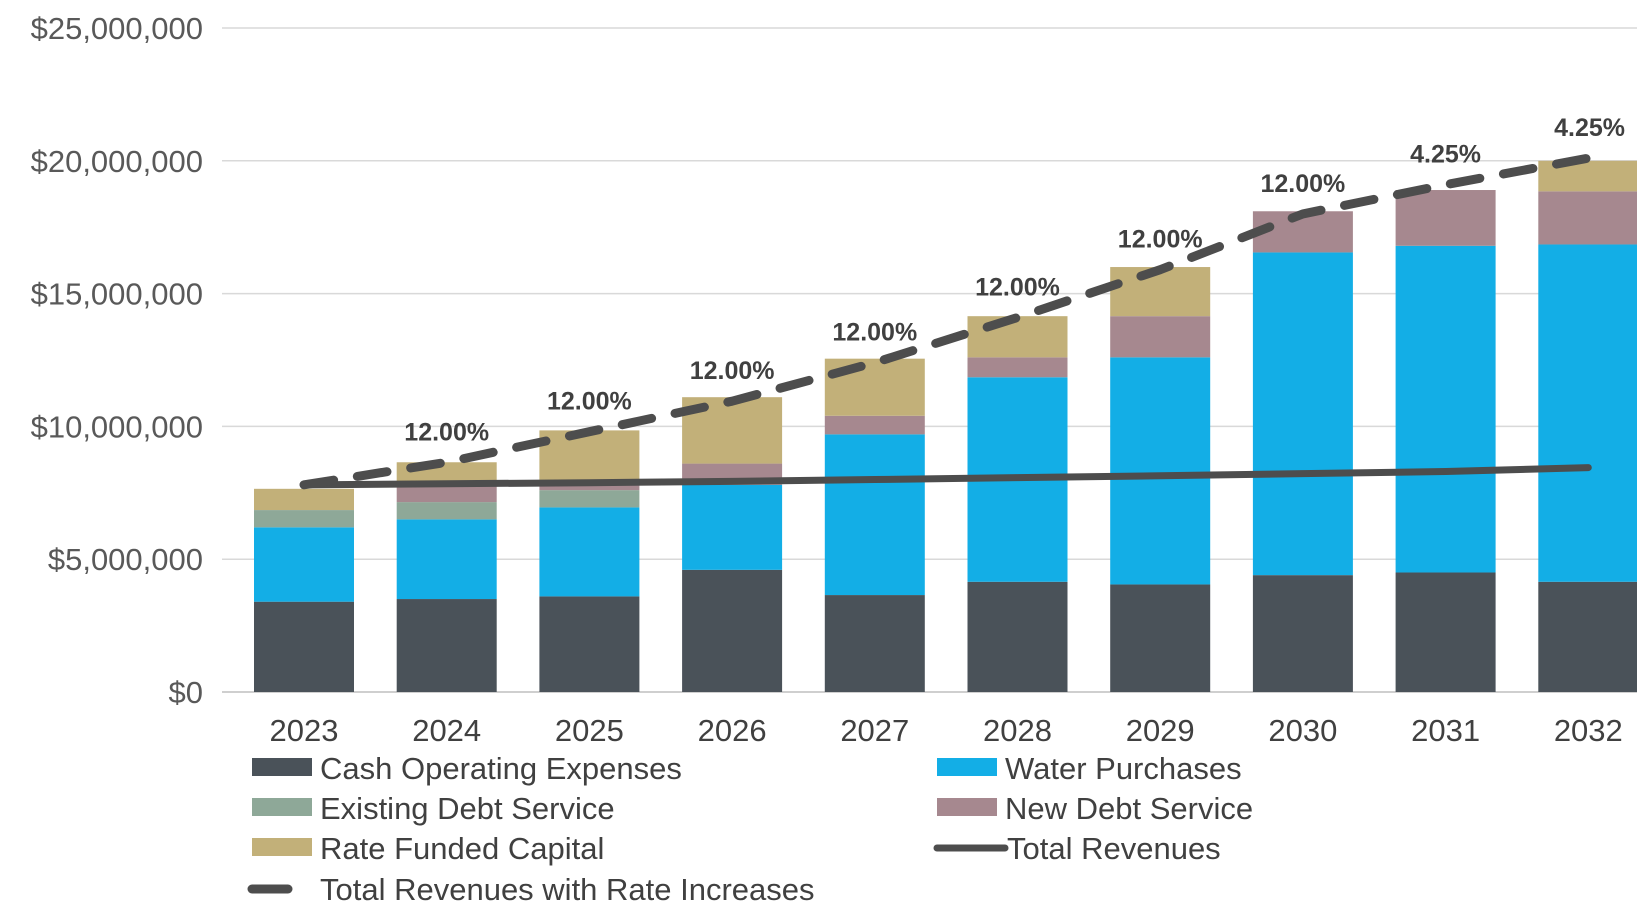  What do you see at coordinates (946, 730) in the screenshot?
I see `x-axis-ticks: 2023 2024 2025 2026 2027 2028 2029 2030 2031 2032` at bounding box center [946, 730].